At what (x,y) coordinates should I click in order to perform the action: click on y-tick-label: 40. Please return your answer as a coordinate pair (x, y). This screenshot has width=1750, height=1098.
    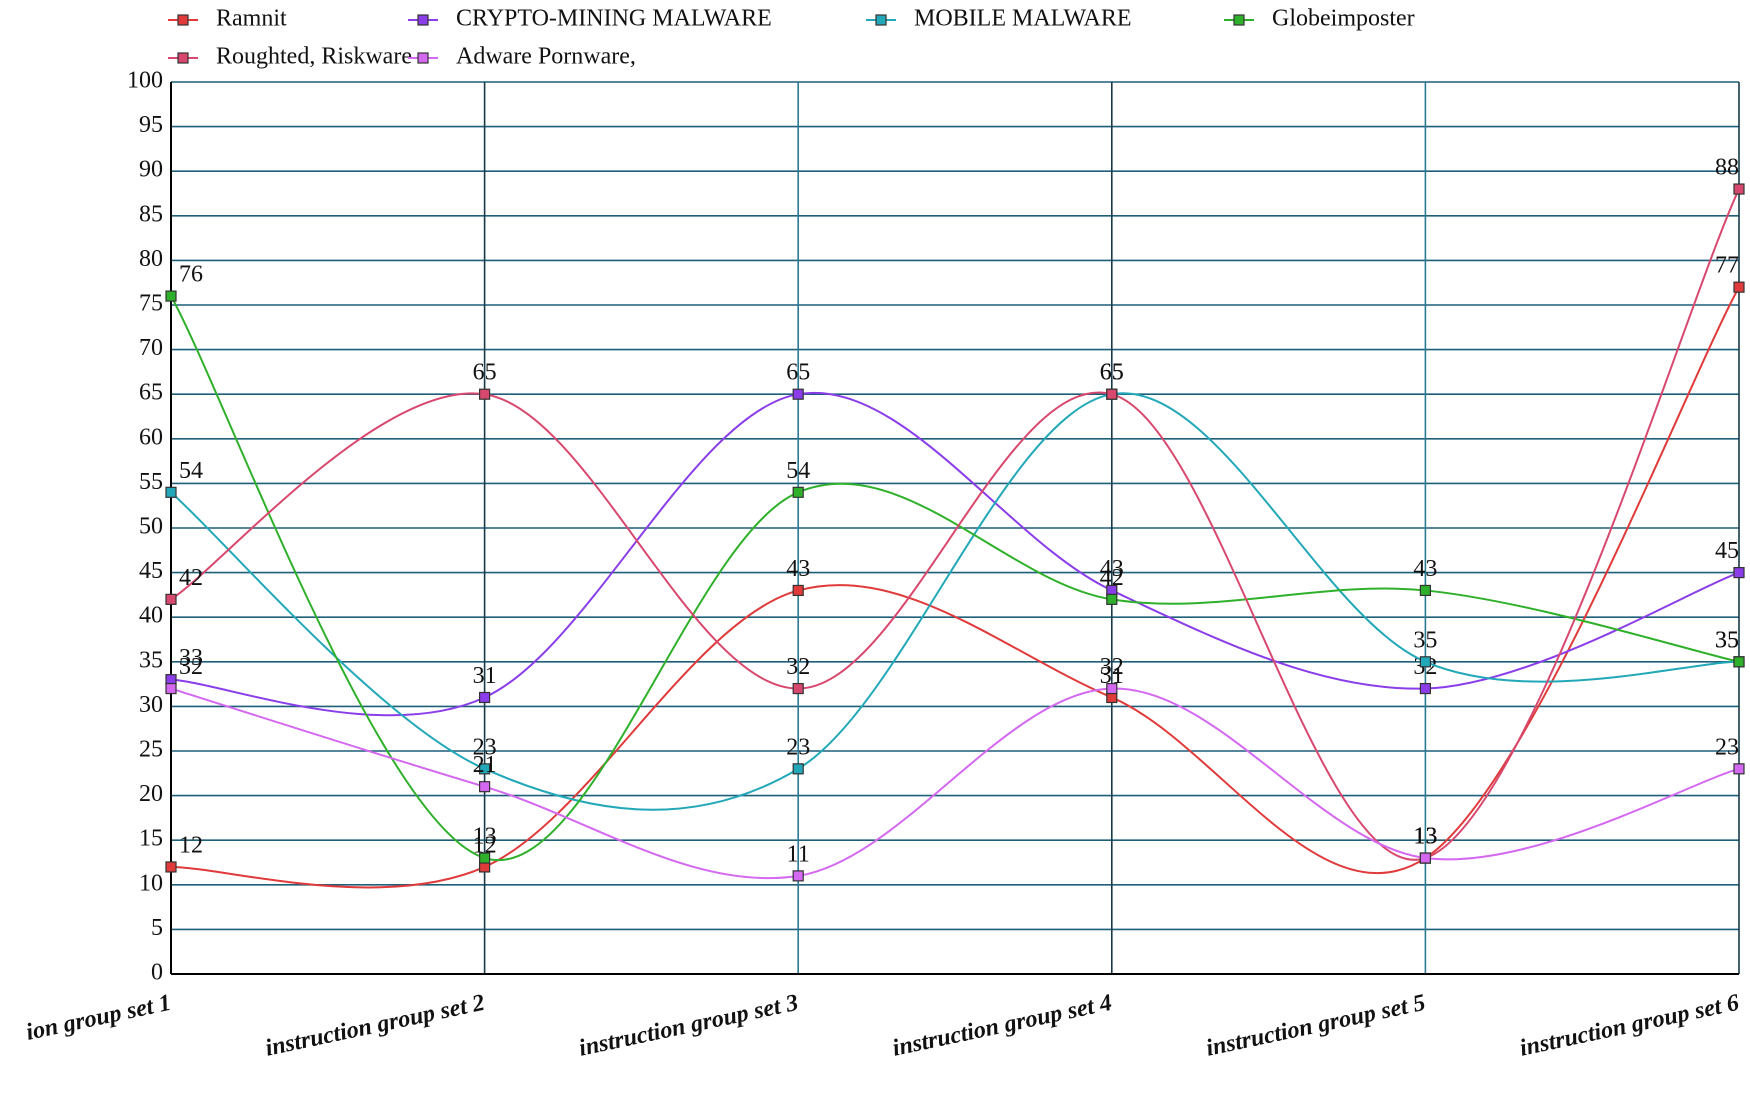
    Looking at the image, I should click on (151, 616).